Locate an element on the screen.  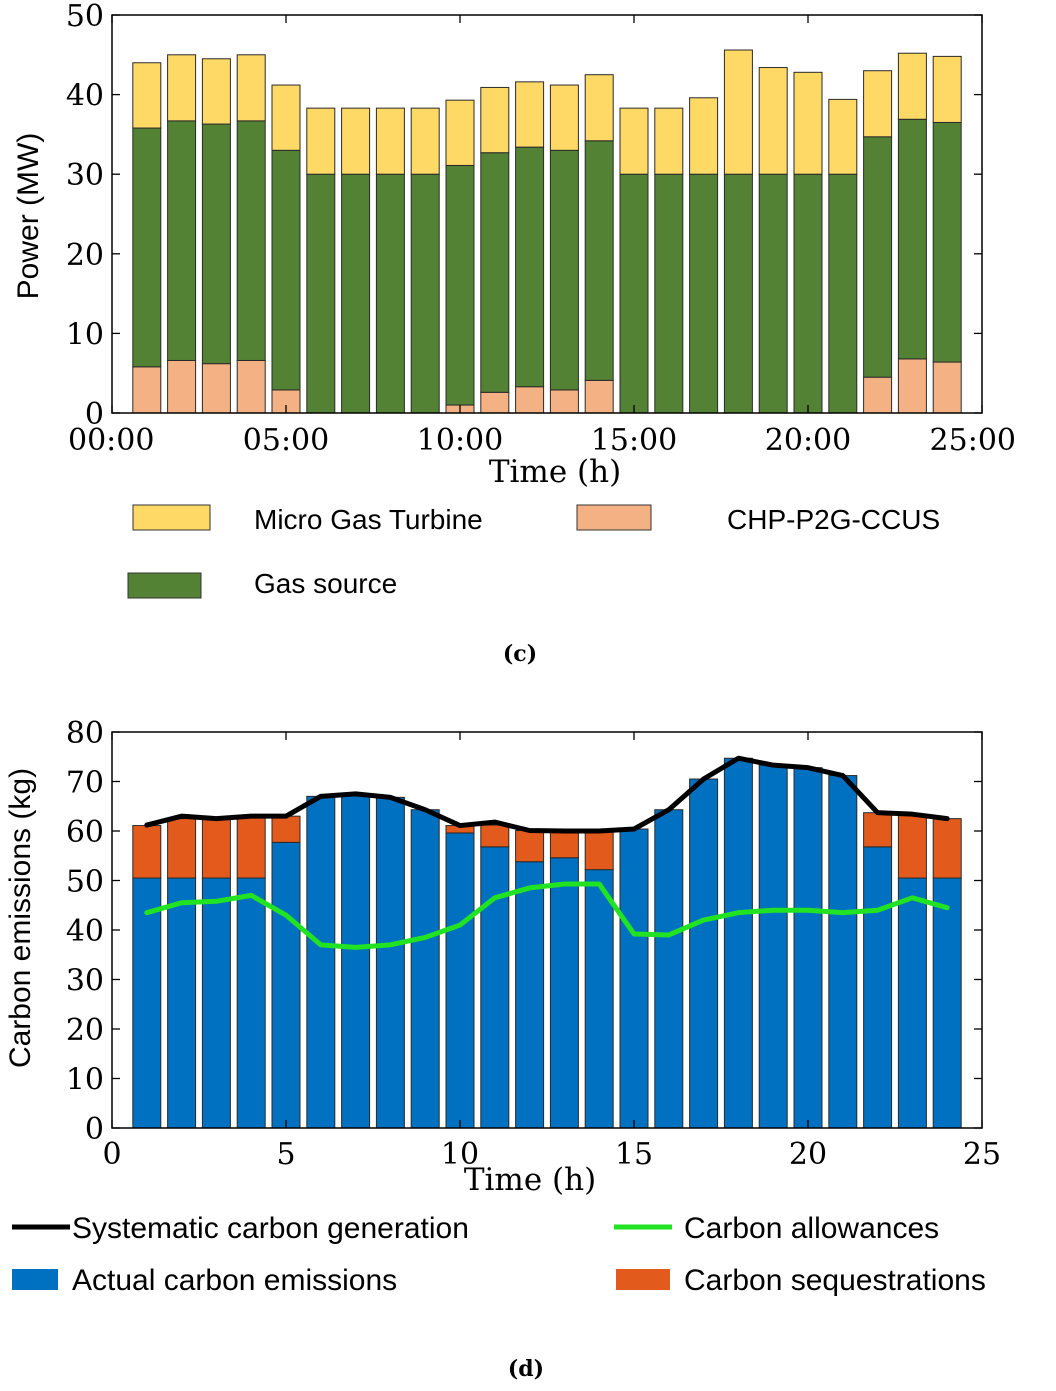
legend-entry-micro-gas-turbine: Micro Gas Turbine is located at coordinates (307, 519).